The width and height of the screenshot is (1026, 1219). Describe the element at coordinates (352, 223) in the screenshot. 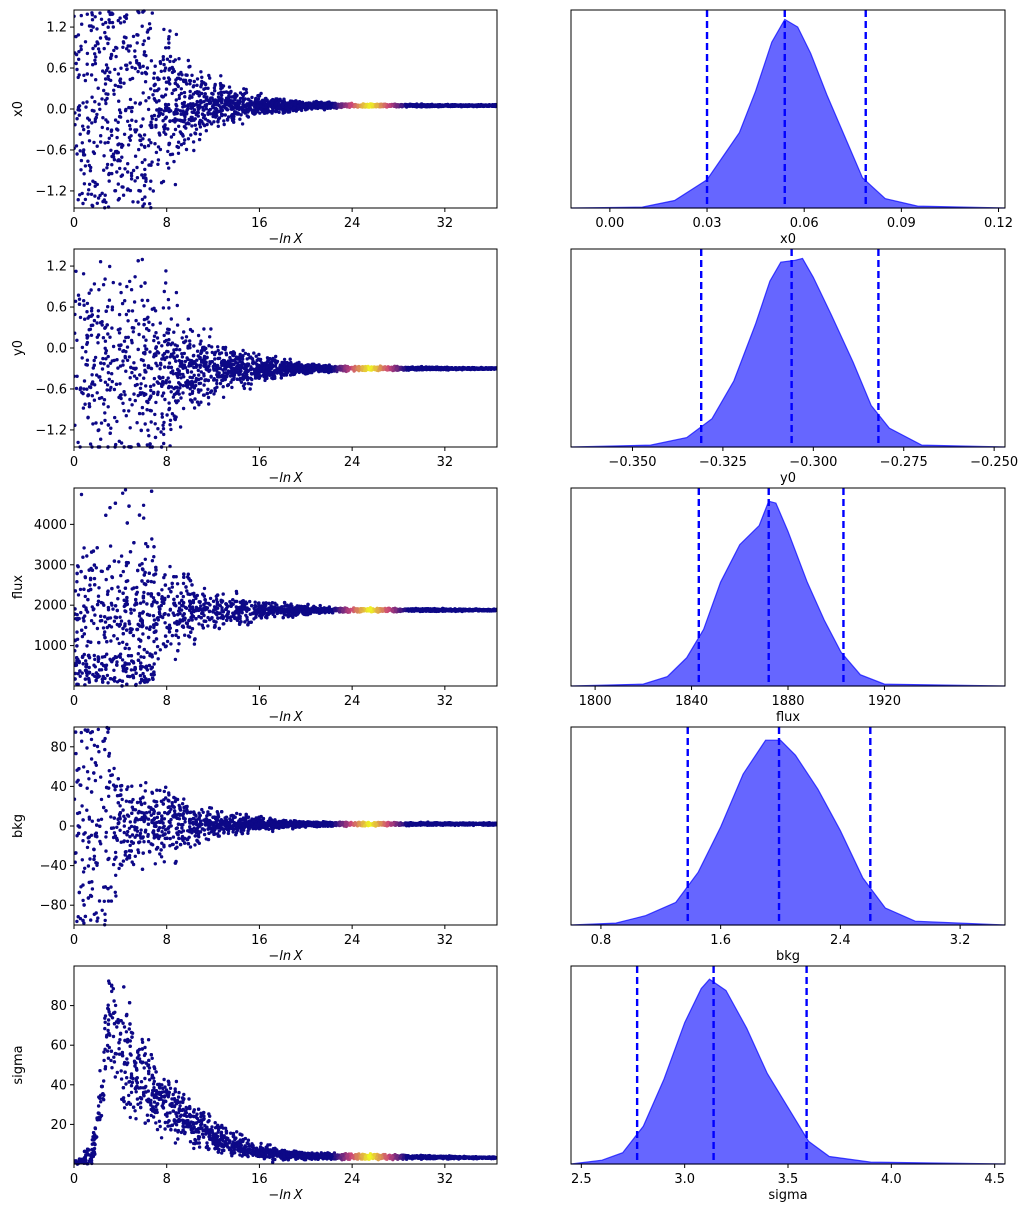

I see `x-tick-label: 24` at that location.